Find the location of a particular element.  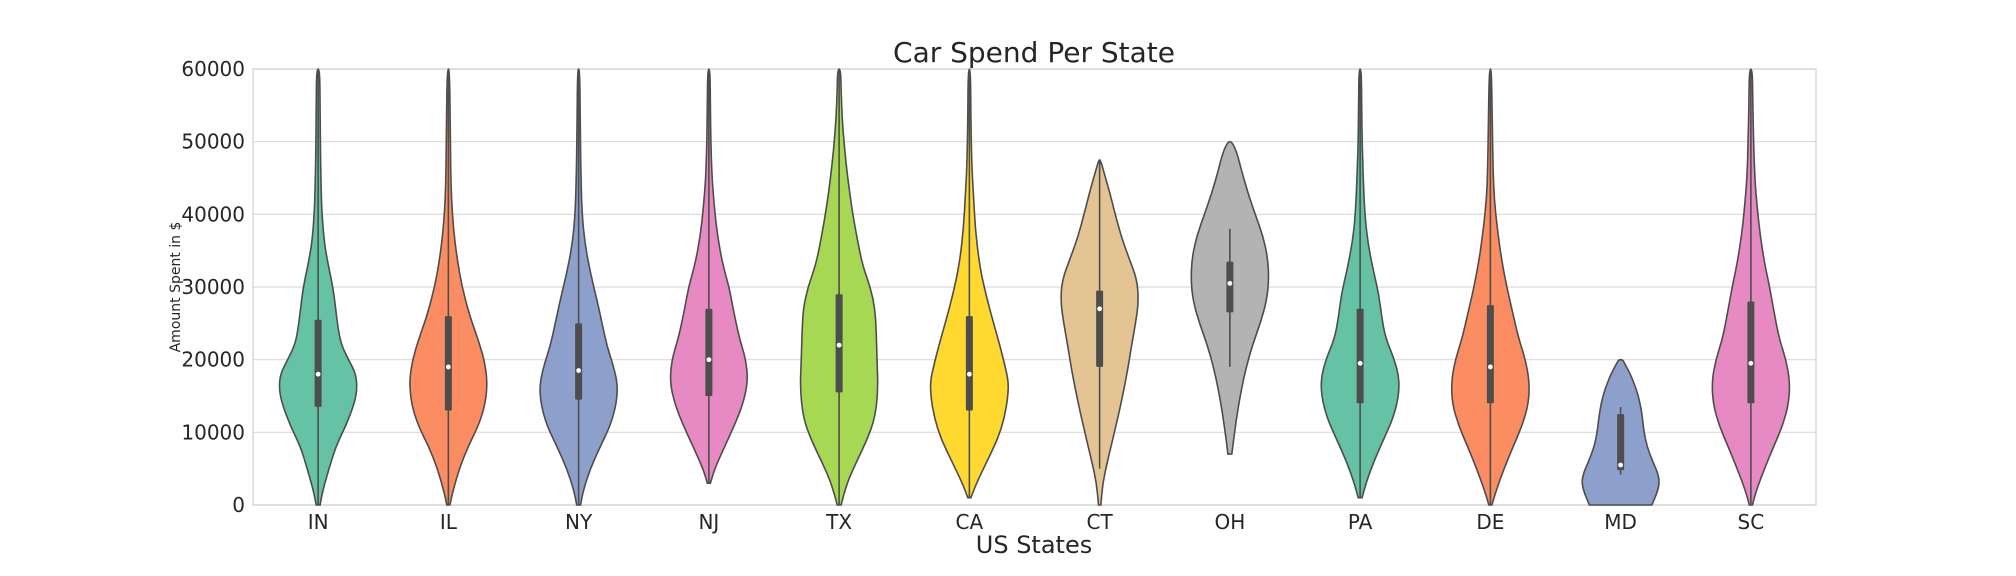

median-dot-pa is located at coordinates (1360, 363).